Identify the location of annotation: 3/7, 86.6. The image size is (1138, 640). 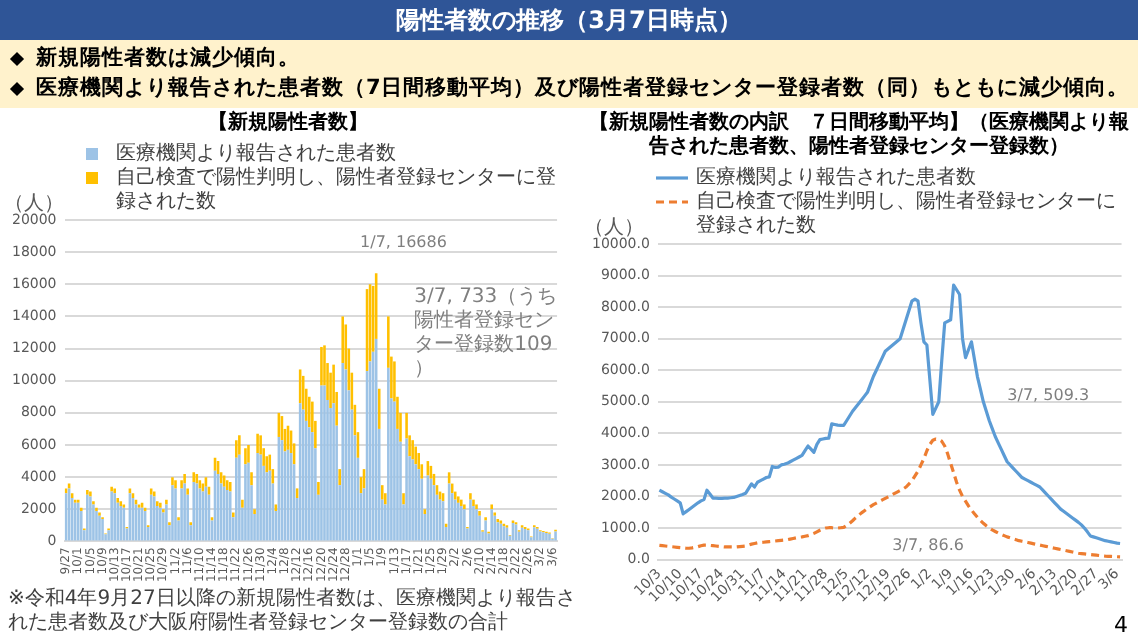
(928, 544).